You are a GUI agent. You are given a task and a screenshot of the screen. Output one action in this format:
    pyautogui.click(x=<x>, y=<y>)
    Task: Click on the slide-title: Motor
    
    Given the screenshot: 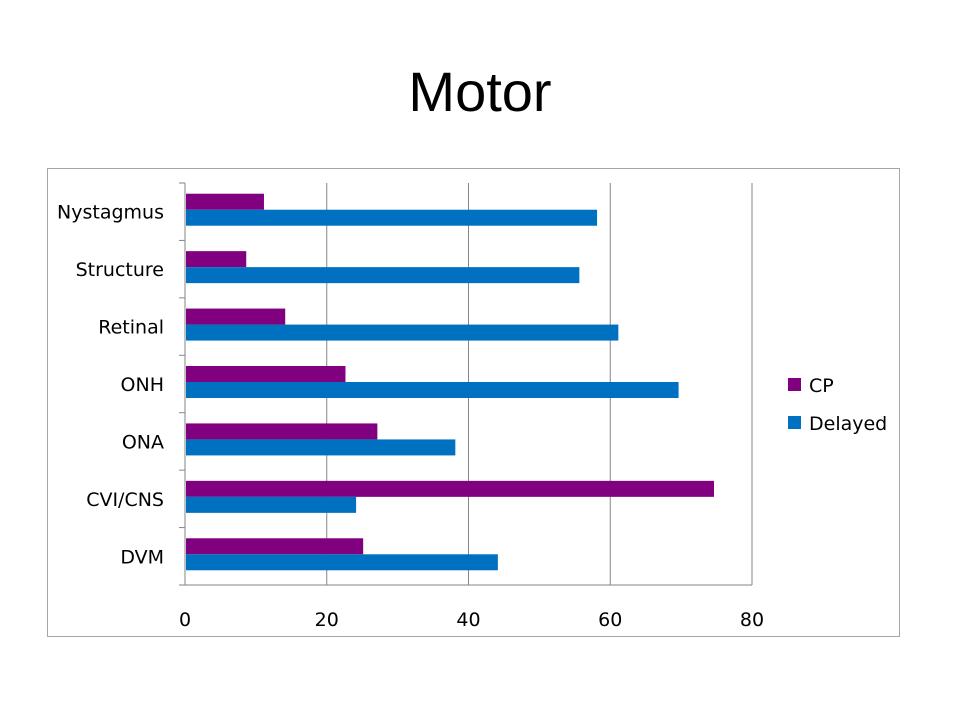 What is the action you would take?
    pyautogui.click(x=480, y=91)
    